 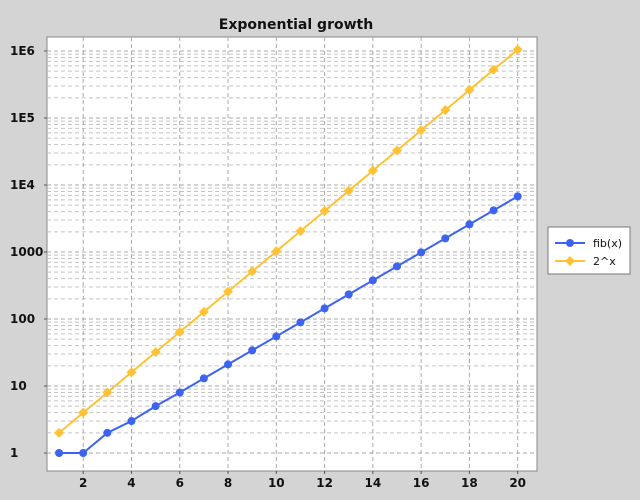 What do you see at coordinates (276, 483) in the screenshot?
I see `x-tick-label: 10` at bounding box center [276, 483].